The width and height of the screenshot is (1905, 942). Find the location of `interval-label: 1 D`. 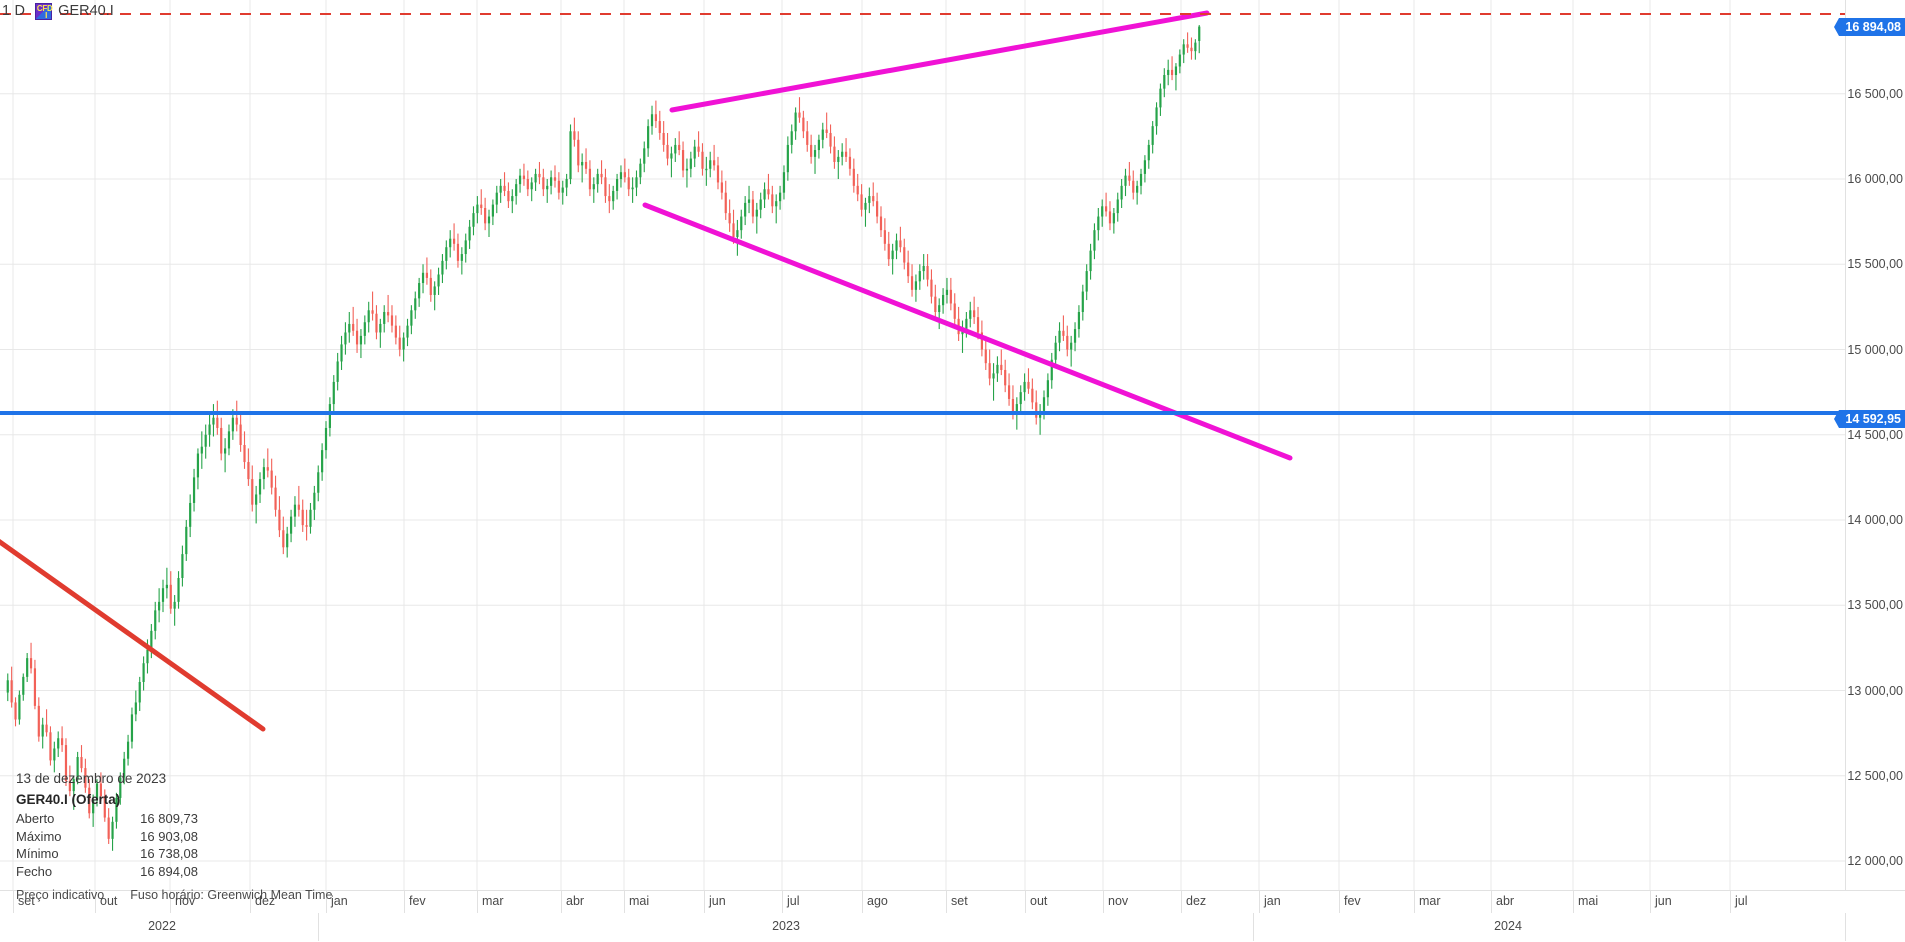

interval-label: 1 D is located at coordinates (14, 11).